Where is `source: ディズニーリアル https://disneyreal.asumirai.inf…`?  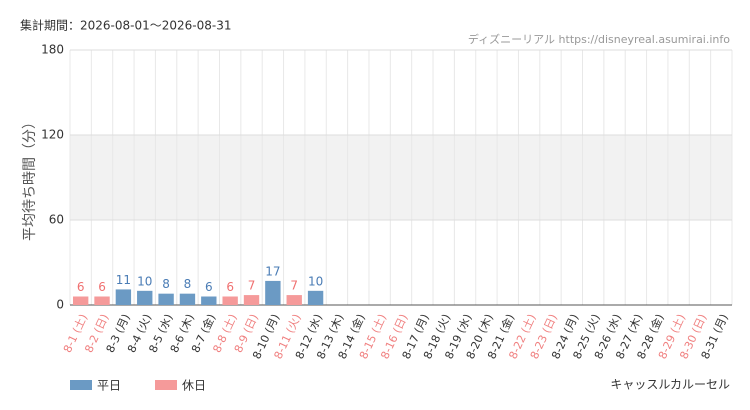 source: ディズニーリアル https://disneyreal.asumirai.inf… is located at coordinates (599, 39).